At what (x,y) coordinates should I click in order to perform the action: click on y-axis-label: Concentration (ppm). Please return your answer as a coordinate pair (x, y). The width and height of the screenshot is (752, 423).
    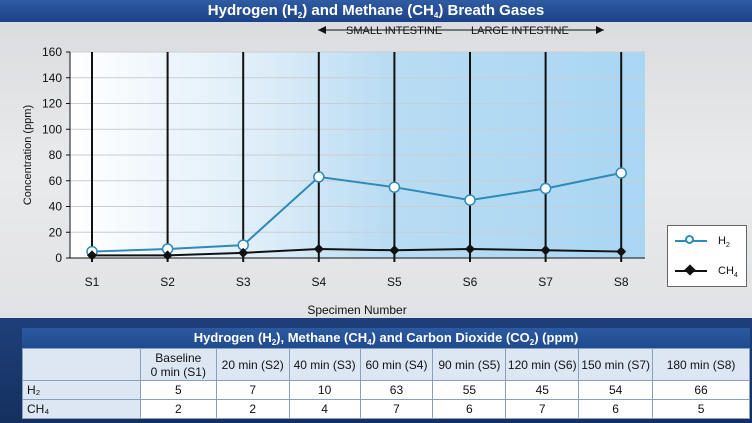
    Looking at the image, I should click on (28, 155).